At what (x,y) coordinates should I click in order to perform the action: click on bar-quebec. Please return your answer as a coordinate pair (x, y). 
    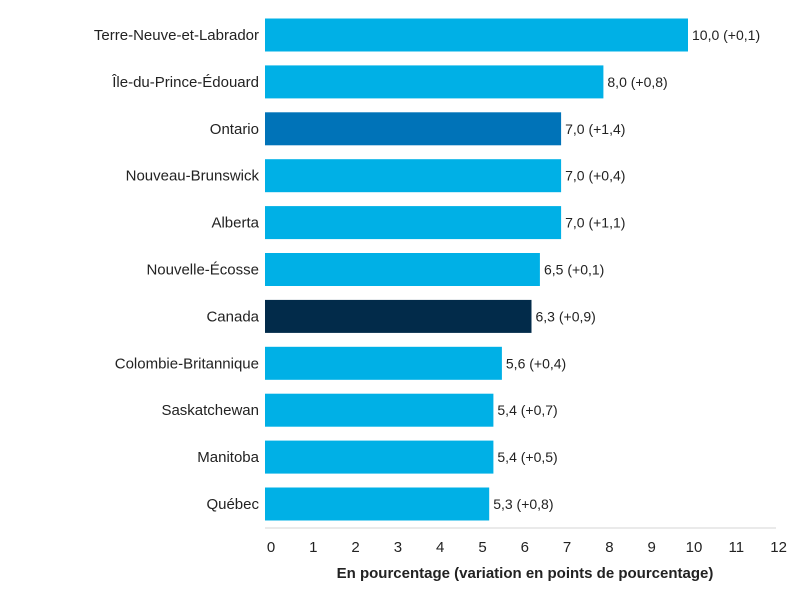
    Looking at the image, I should click on (377, 504).